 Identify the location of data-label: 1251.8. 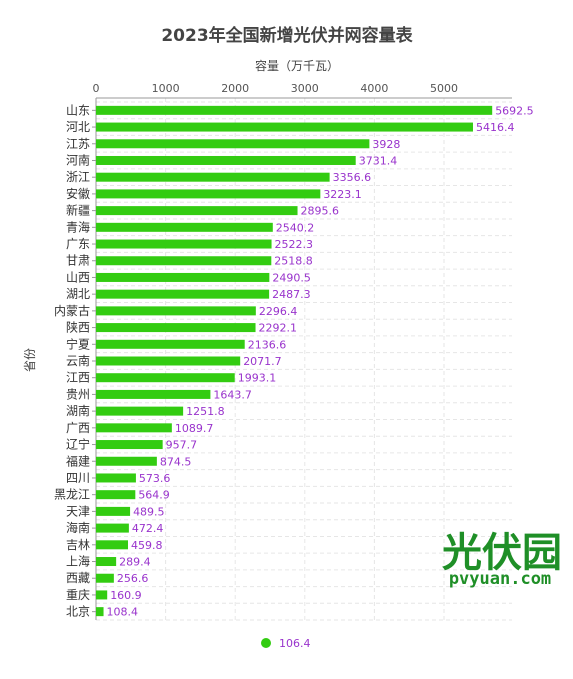
(205, 411).